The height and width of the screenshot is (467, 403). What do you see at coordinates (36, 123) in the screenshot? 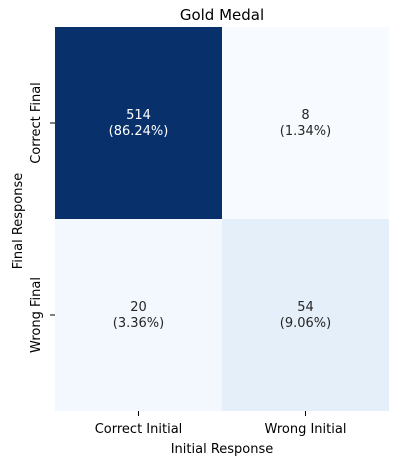
I see `y-tick-label-0: Correct Final` at bounding box center [36, 123].